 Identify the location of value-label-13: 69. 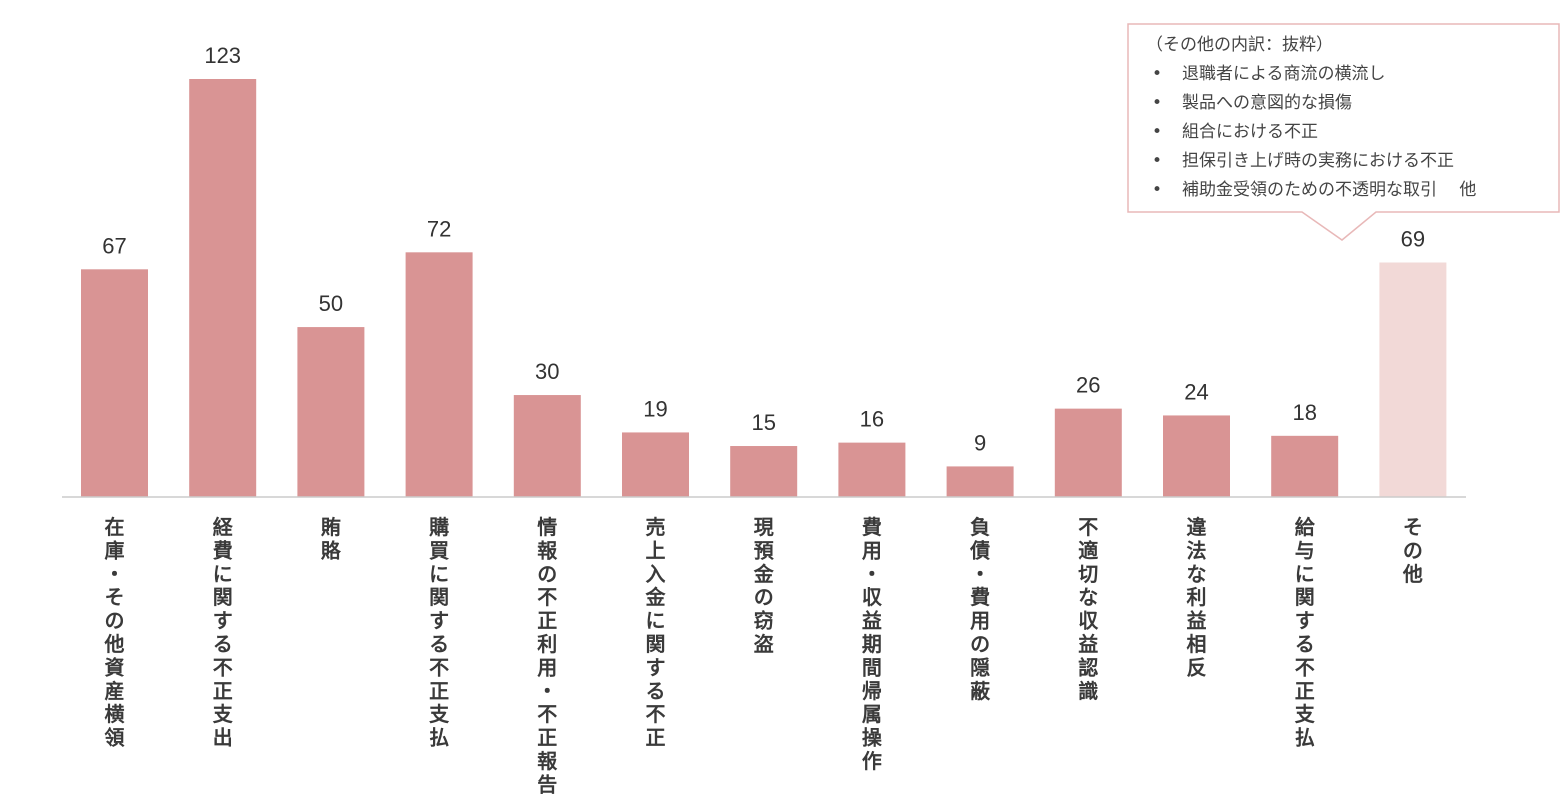
(1413, 239).